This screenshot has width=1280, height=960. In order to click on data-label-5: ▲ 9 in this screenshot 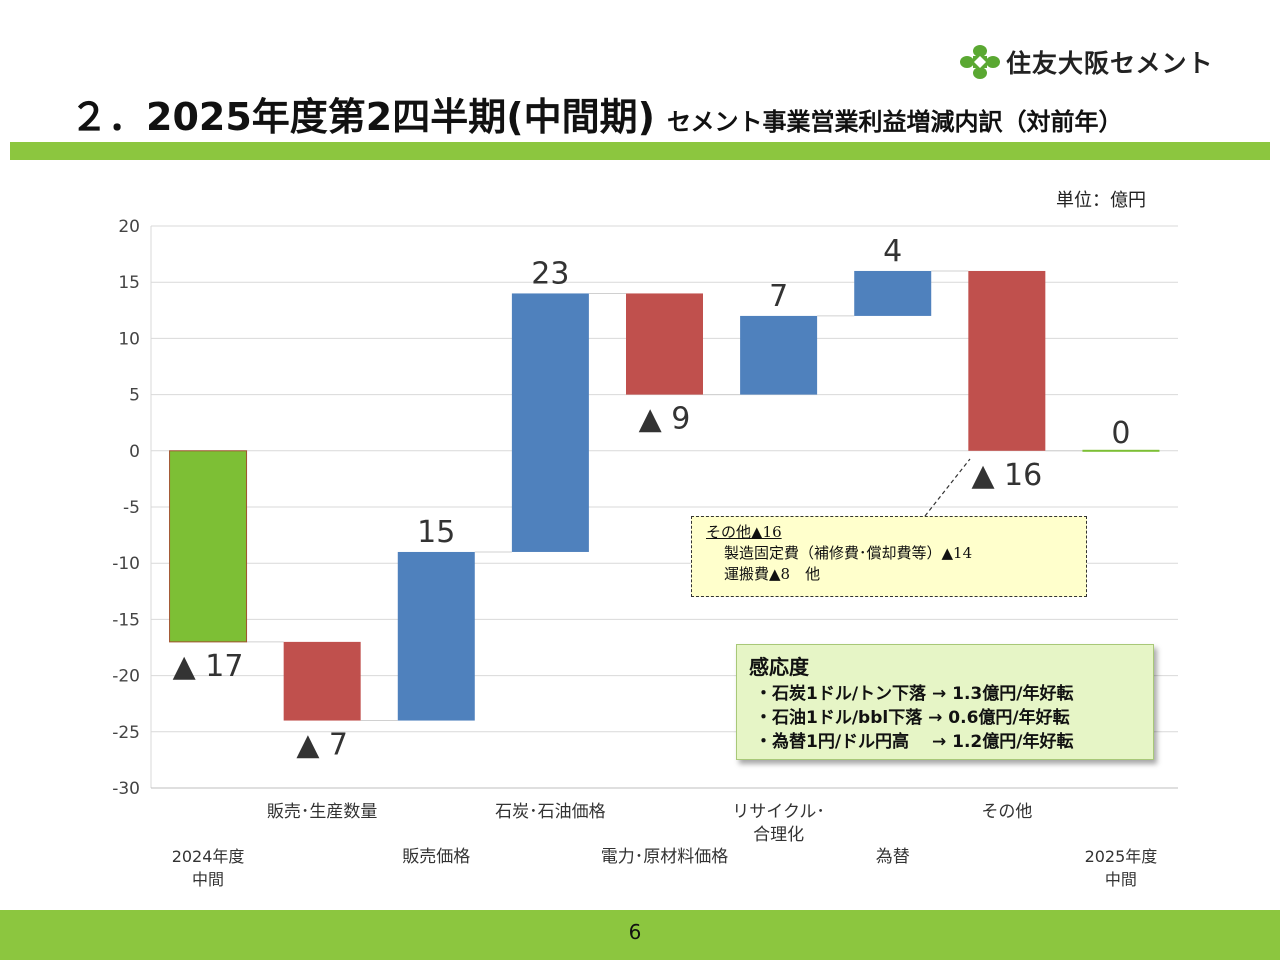, I will do `click(665, 419)`.